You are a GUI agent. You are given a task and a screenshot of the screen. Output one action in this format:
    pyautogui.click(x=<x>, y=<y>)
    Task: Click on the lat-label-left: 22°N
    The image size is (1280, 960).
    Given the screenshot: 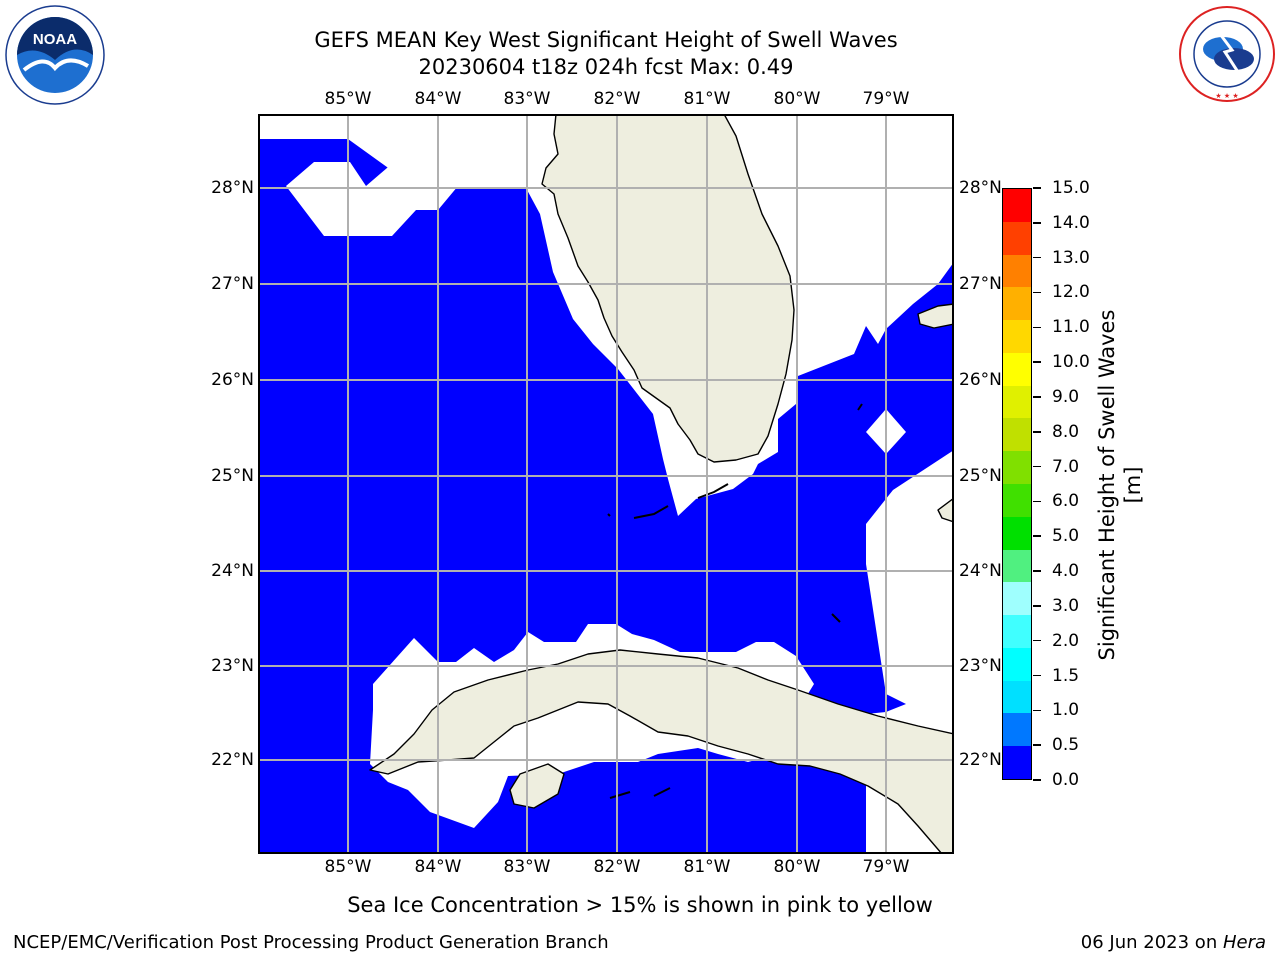 What is the action you would take?
    pyautogui.click(x=232, y=760)
    